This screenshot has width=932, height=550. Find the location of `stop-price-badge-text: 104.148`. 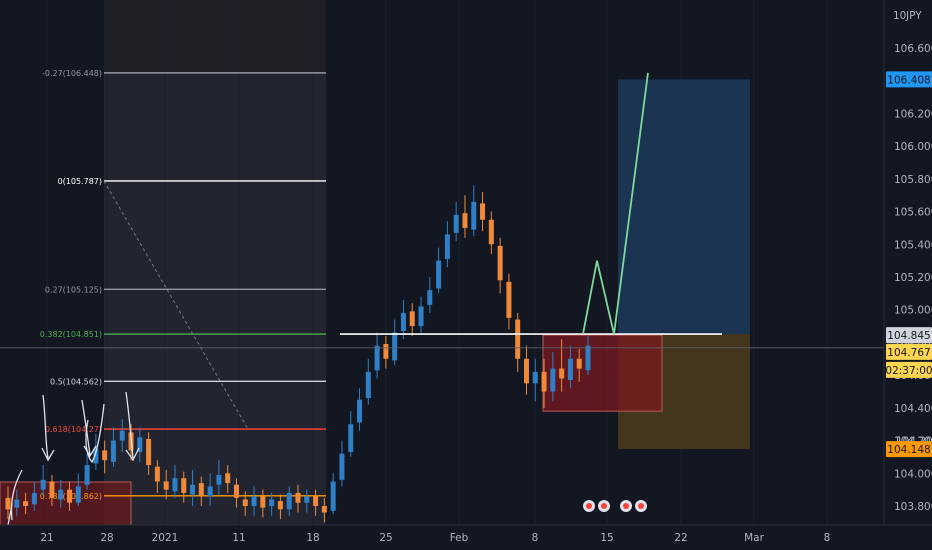

stop-price-badge-text: 104.148 is located at coordinates (908, 450).